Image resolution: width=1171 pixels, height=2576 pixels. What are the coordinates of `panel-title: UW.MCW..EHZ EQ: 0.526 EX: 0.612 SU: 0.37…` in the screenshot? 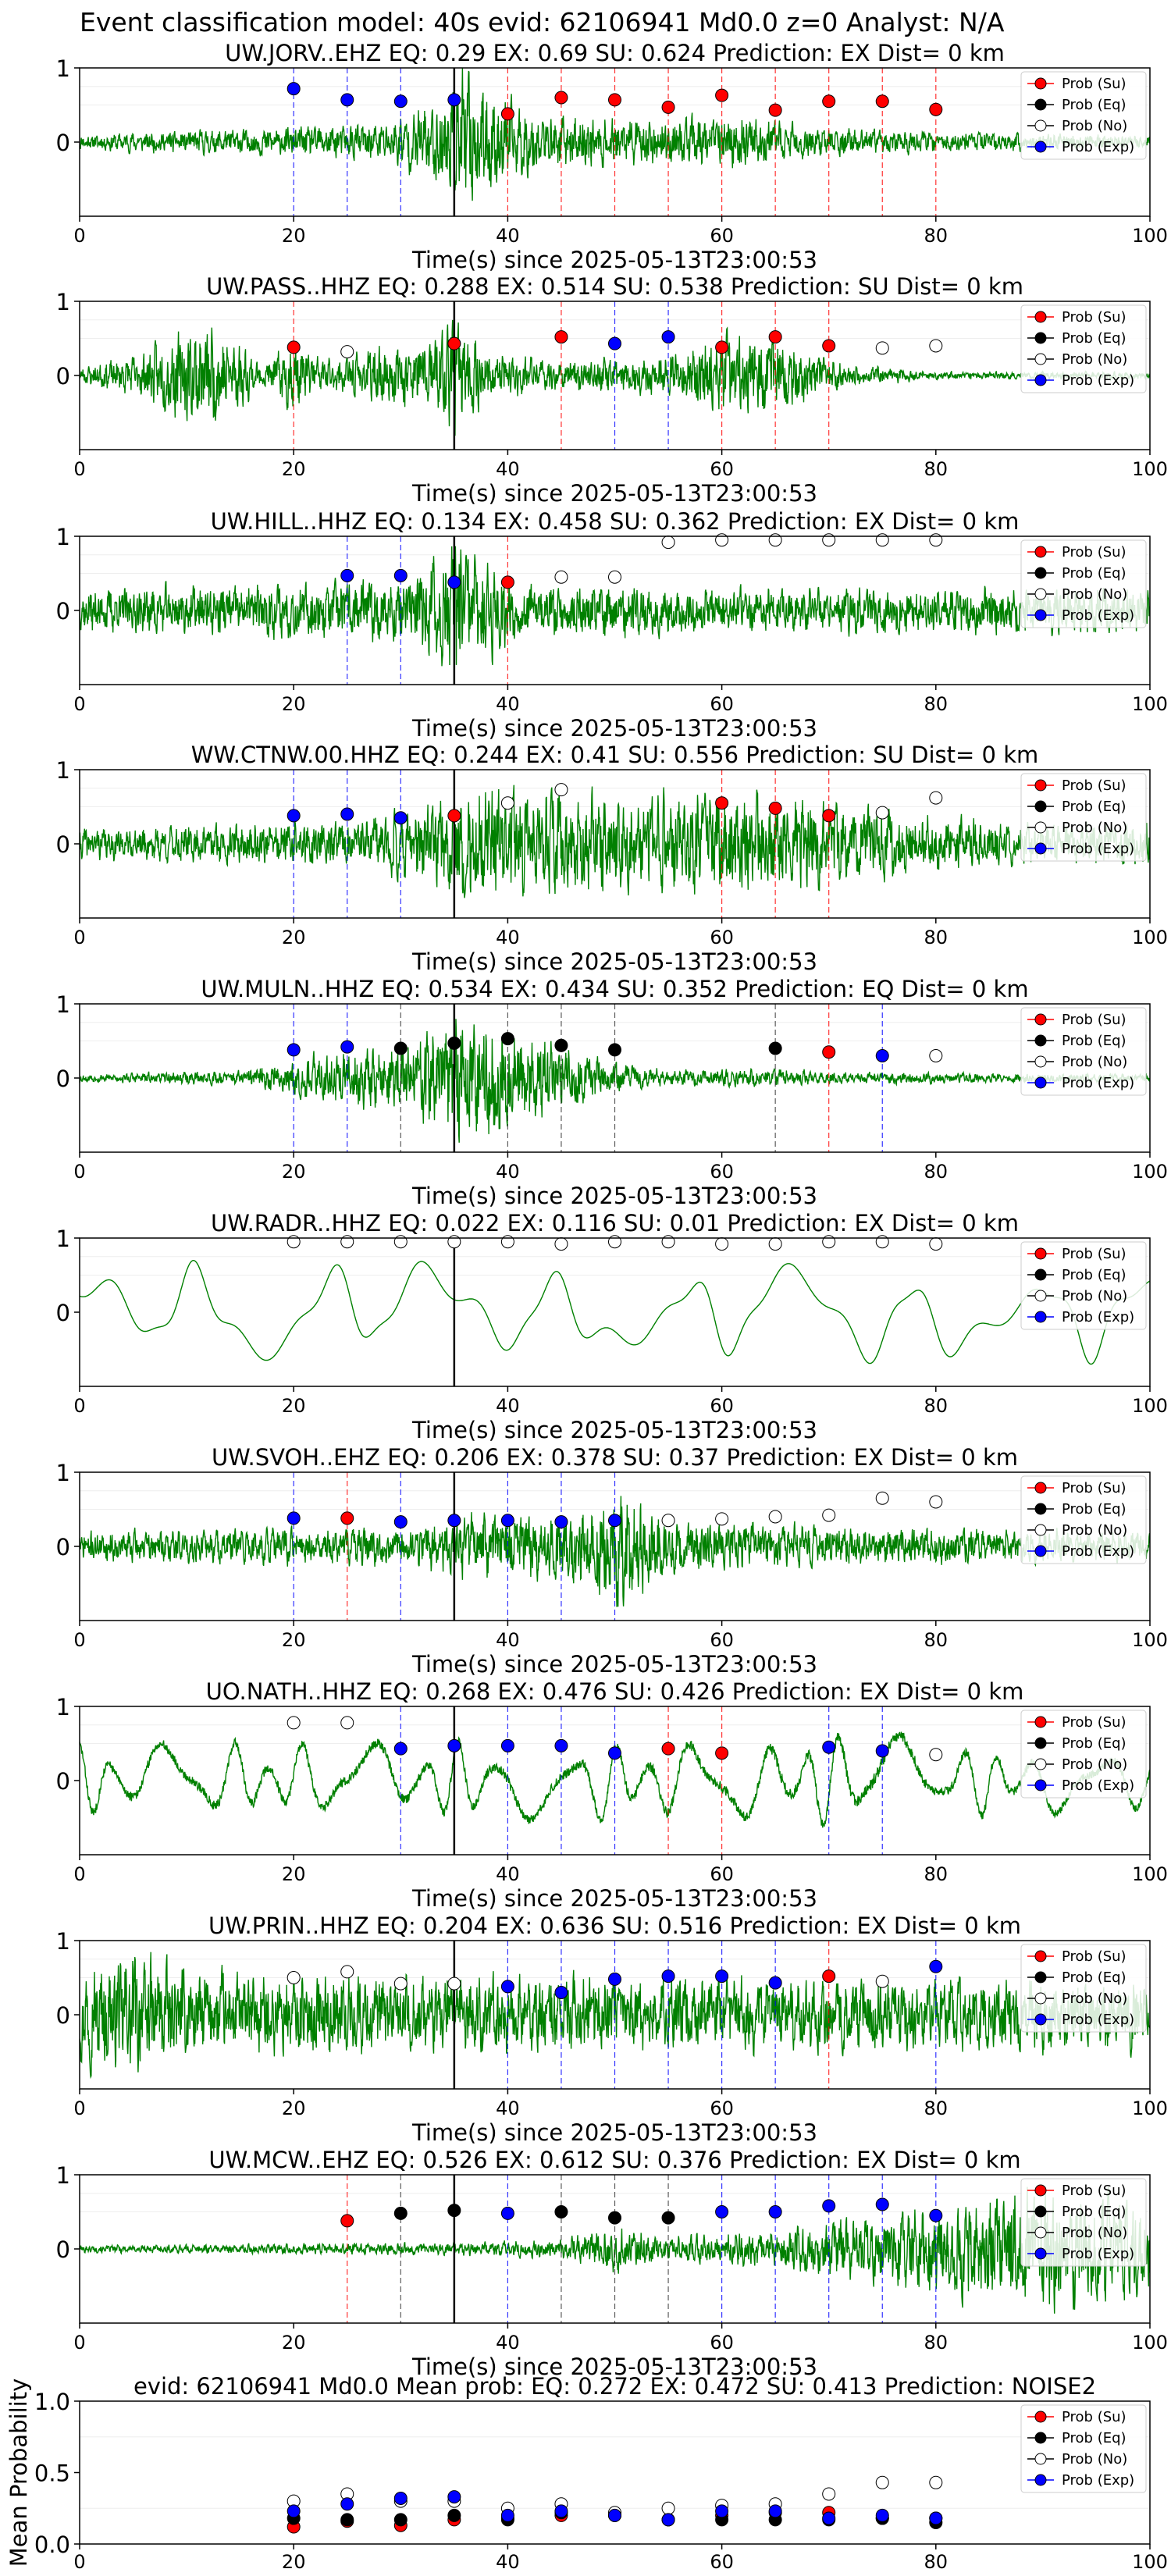 It's located at (614, 2160).